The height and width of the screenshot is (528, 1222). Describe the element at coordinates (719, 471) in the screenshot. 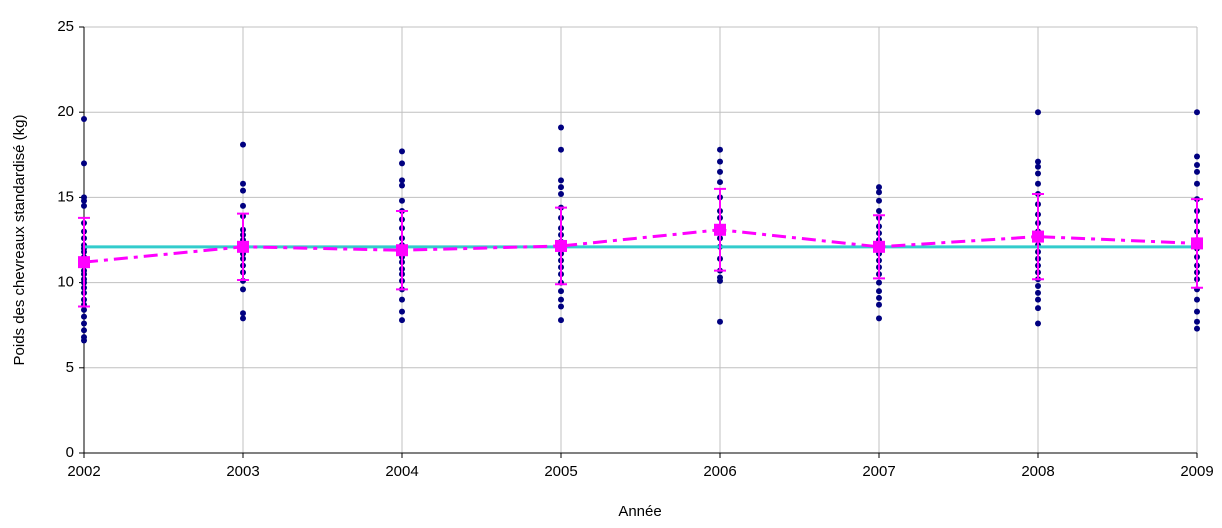

I see `x-tick-label: 2006` at that location.